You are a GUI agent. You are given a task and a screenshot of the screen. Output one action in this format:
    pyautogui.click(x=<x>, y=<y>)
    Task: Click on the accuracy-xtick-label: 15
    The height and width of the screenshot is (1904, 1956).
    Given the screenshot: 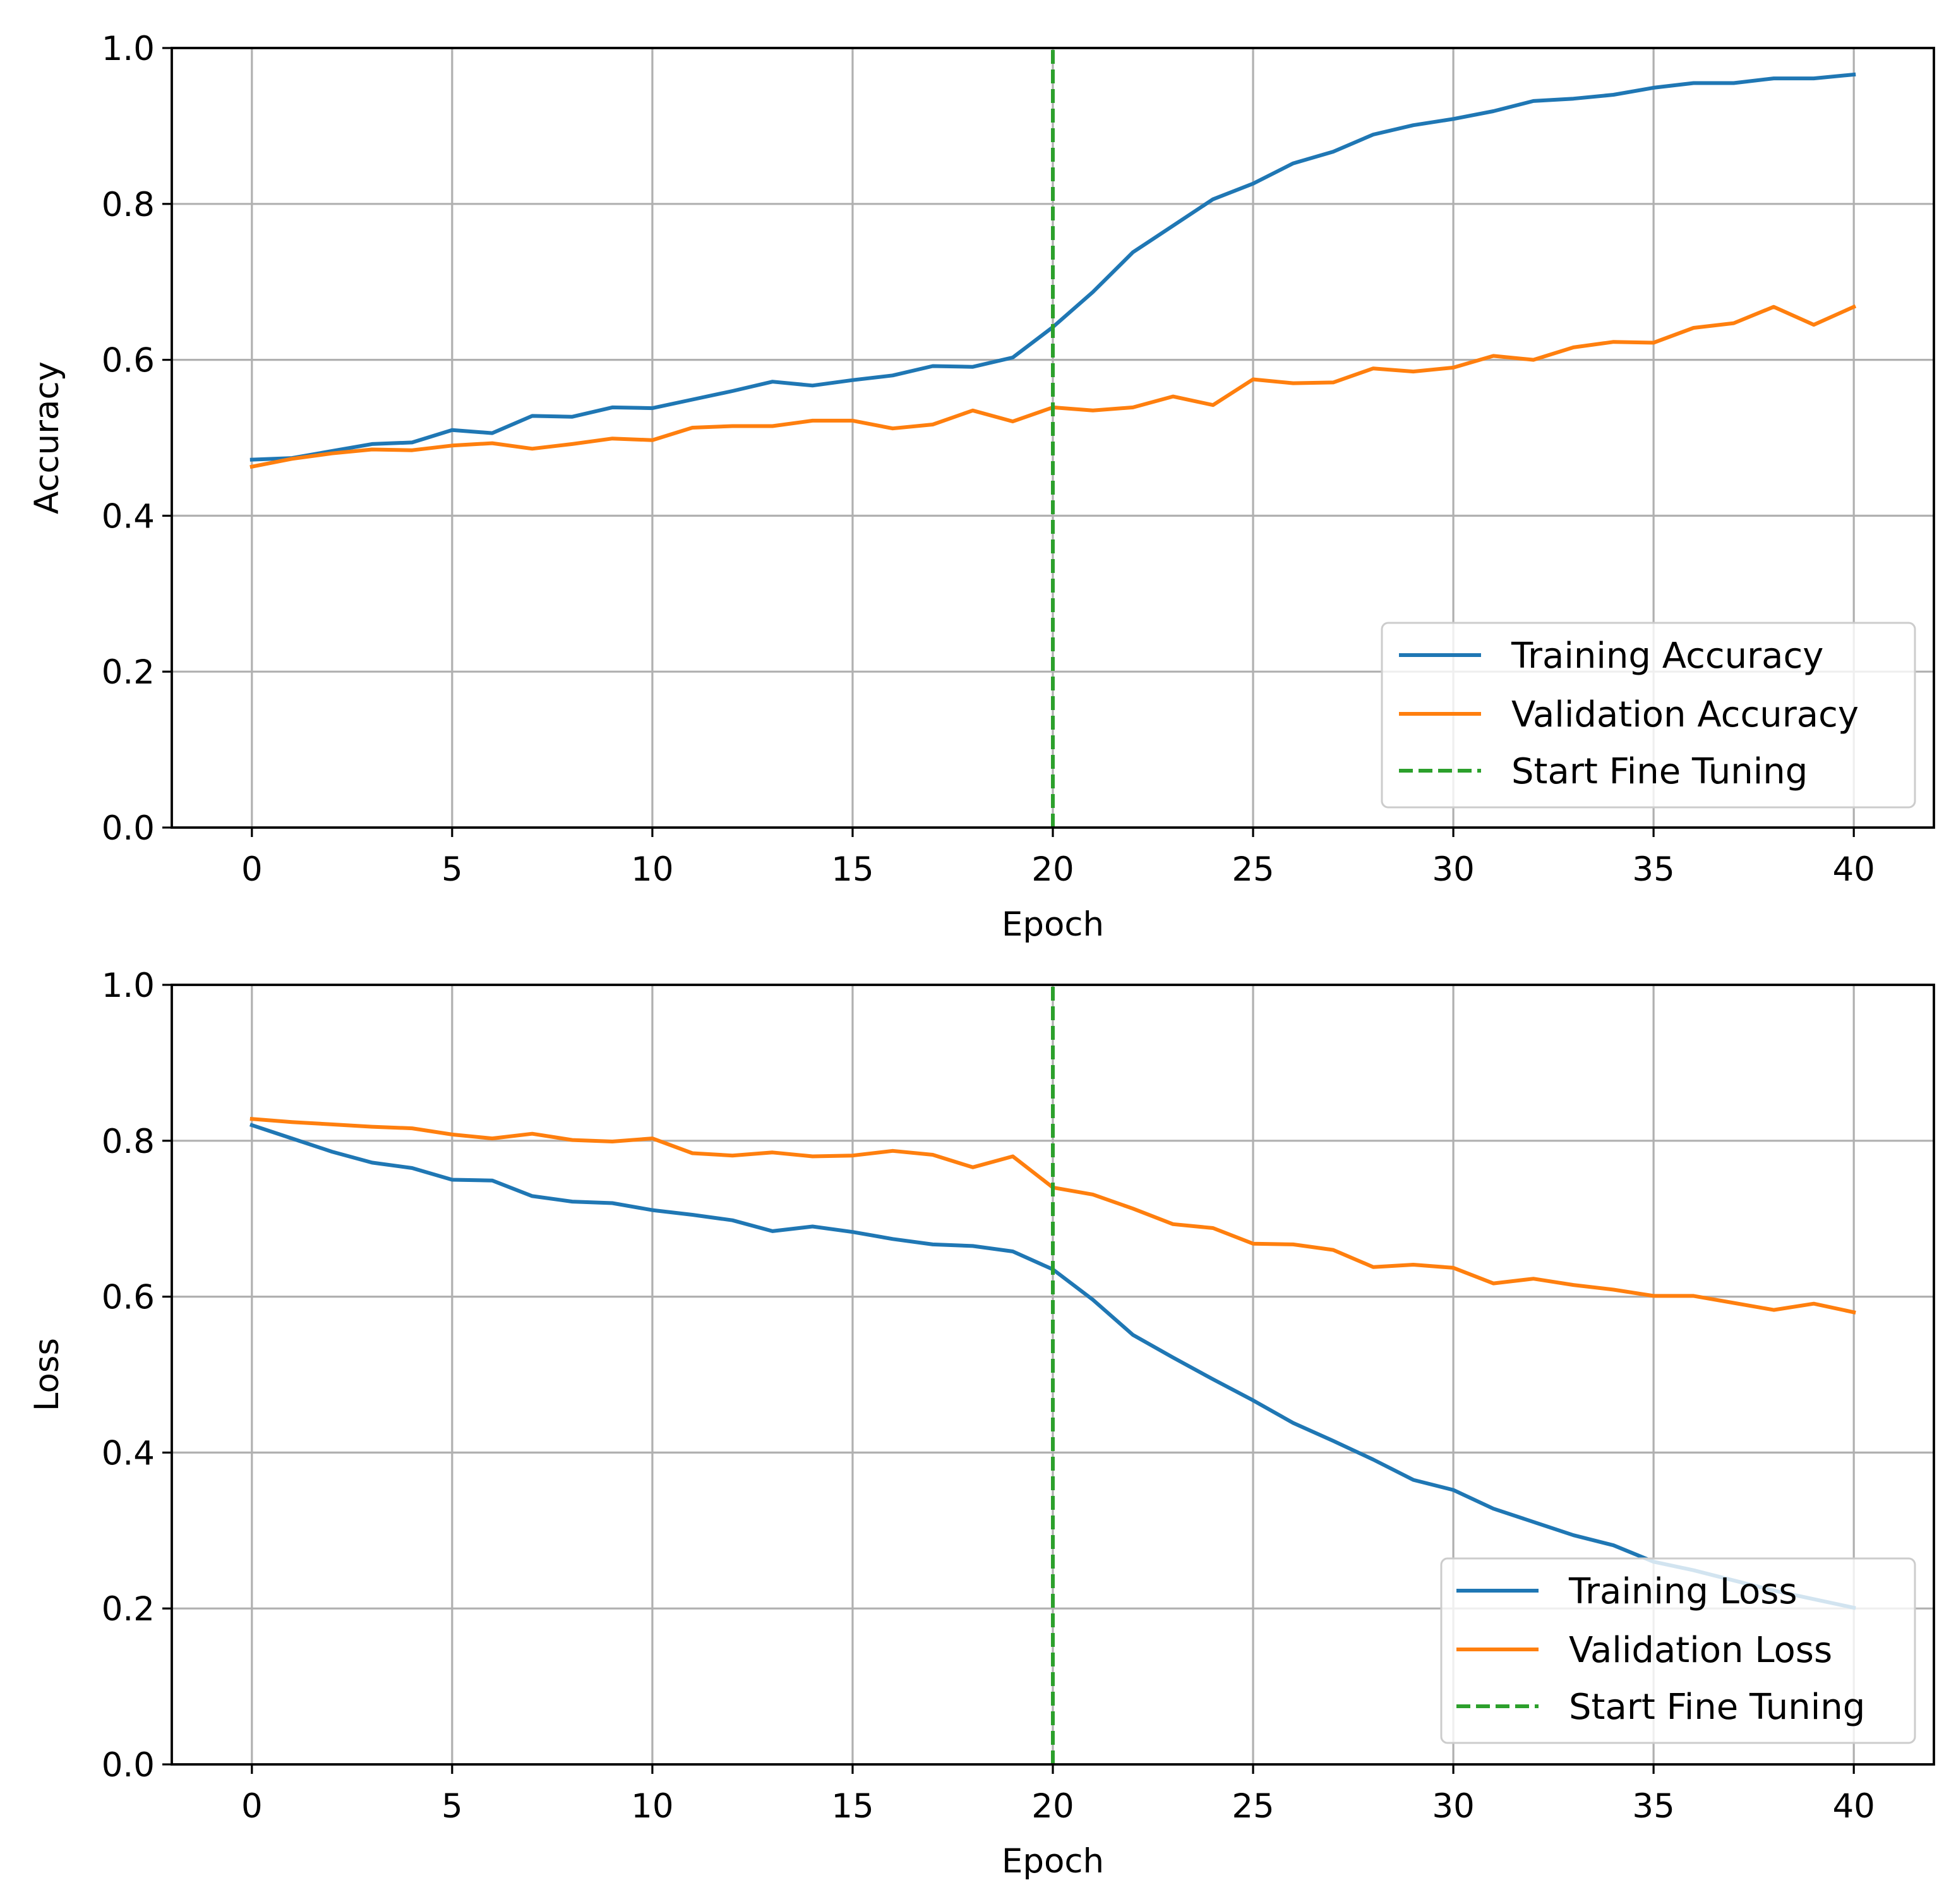 What is the action you would take?
    pyautogui.click(x=852, y=869)
    